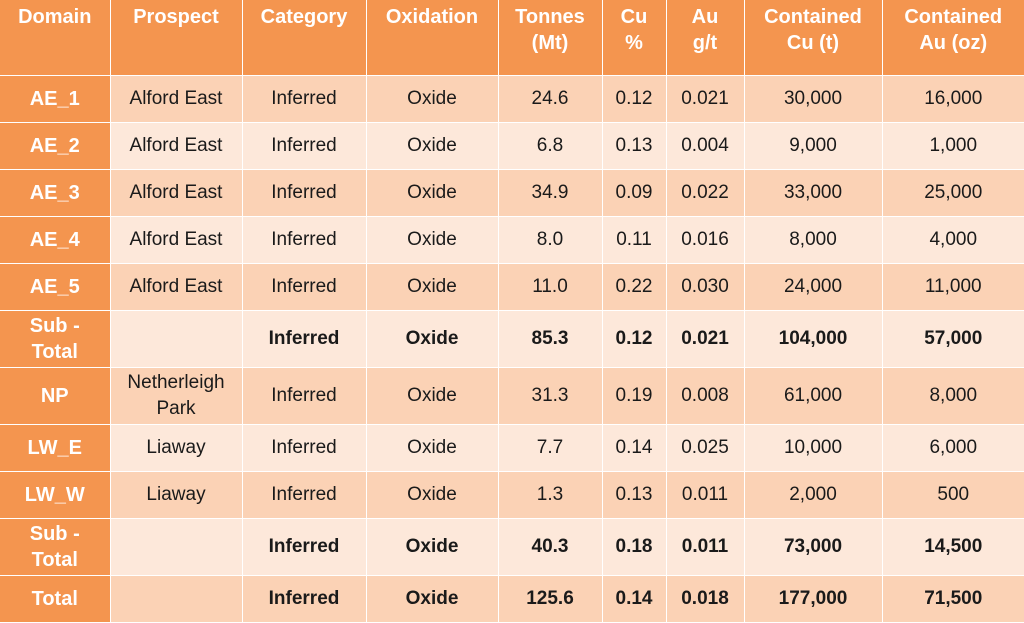 This screenshot has height=623, width=1024. What do you see at coordinates (813, 38) in the screenshot?
I see `header-contained-cu: Contained Cu (t)` at bounding box center [813, 38].